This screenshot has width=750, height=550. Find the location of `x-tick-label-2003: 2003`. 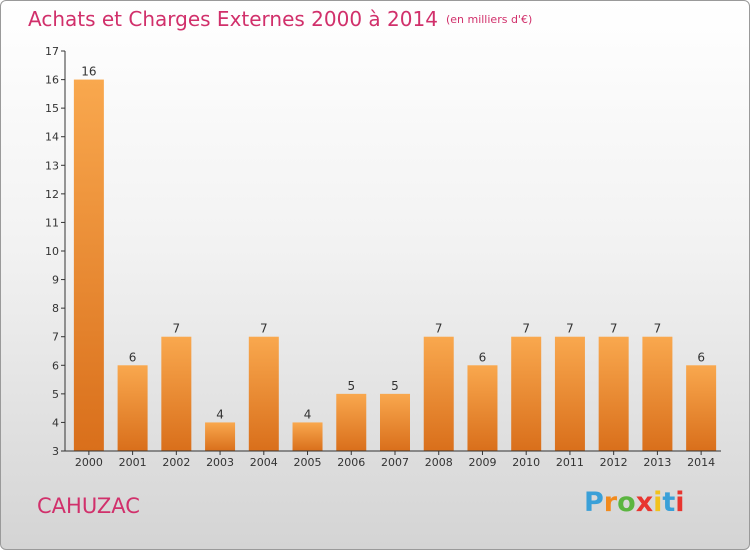

x-tick-label-2003: 2003 is located at coordinates (220, 462).